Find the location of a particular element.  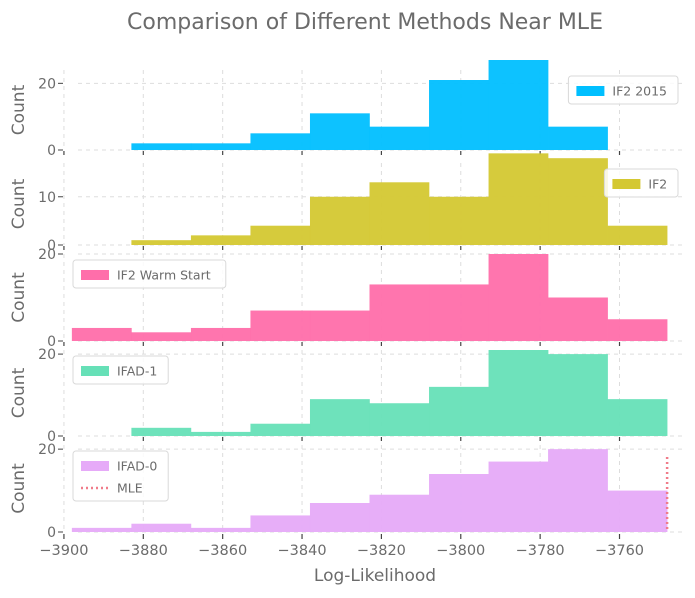

legend: IFAD-1 is located at coordinates (120, 370).